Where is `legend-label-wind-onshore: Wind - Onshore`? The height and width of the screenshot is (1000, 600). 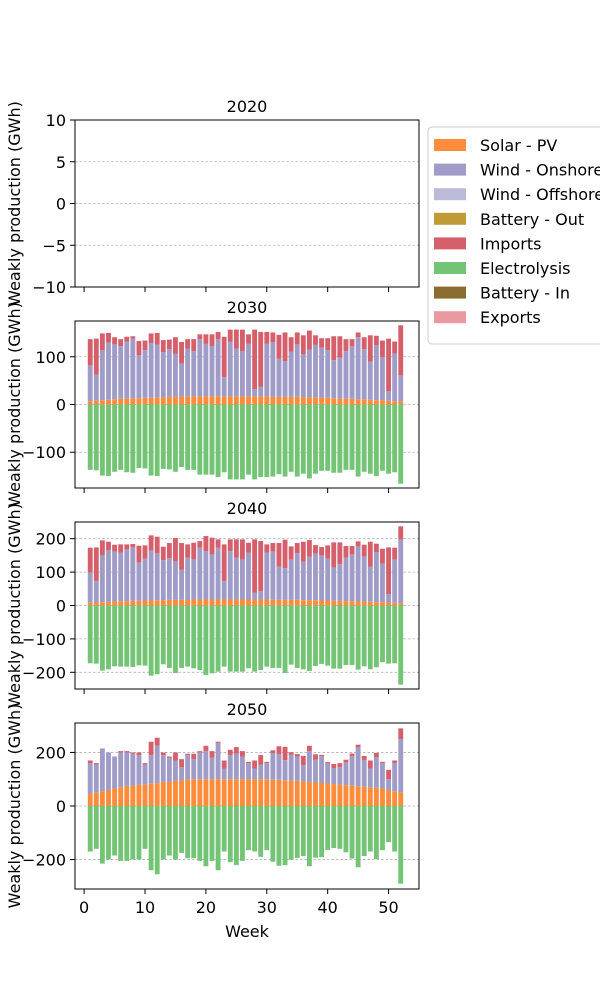 legend-label-wind-onshore: Wind - Onshore is located at coordinates (540, 170).